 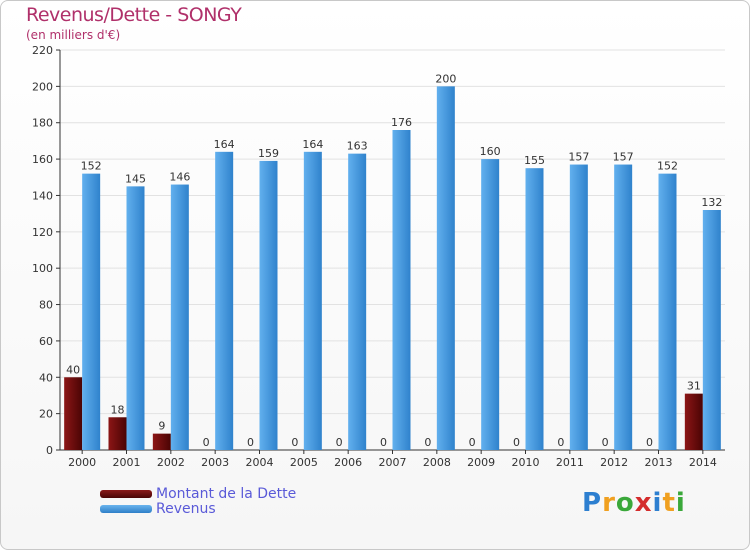 What do you see at coordinates (73, 369) in the screenshot?
I see `data-label-dette: 40` at bounding box center [73, 369].